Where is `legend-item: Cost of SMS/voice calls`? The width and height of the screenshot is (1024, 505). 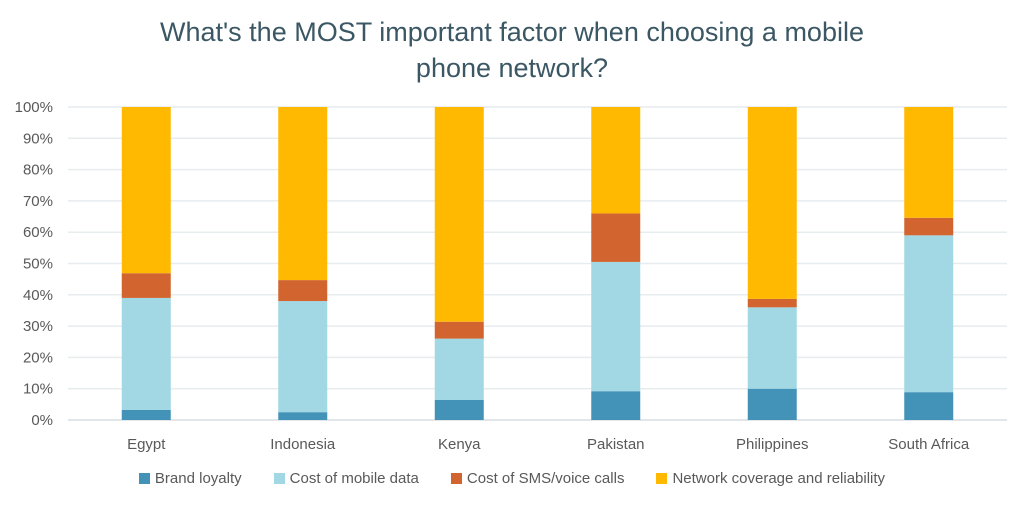 legend-item: Cost of SMS/voice calls is located at coordinates (537, 478).